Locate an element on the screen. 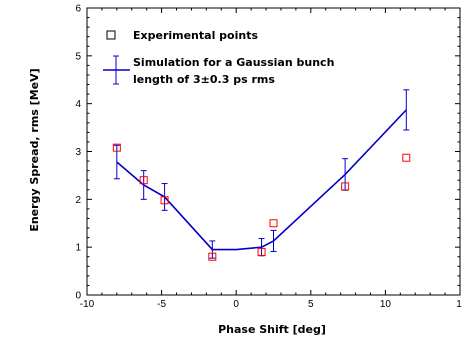 This screenshot has width=463, height=345. x-tick-label: 5 is located at coordinates (311, 304).